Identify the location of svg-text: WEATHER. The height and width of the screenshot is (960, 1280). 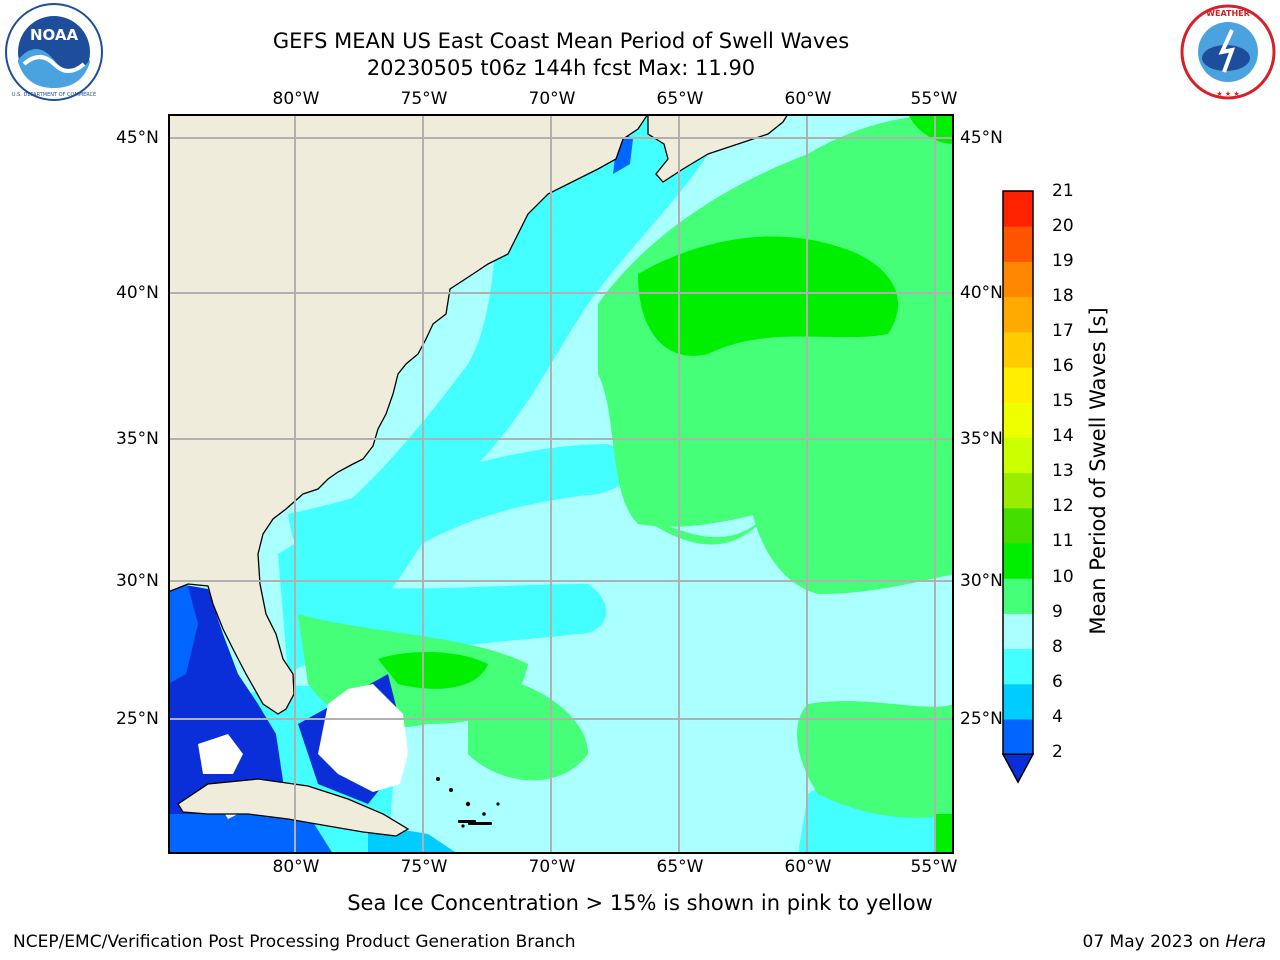
(1228, 13).